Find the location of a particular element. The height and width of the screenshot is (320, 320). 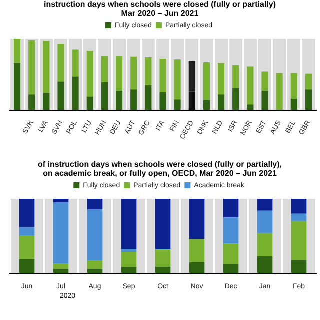

chart-title: instruction days when schools were closed (fully or partially) is located at coordinates (160, 4).